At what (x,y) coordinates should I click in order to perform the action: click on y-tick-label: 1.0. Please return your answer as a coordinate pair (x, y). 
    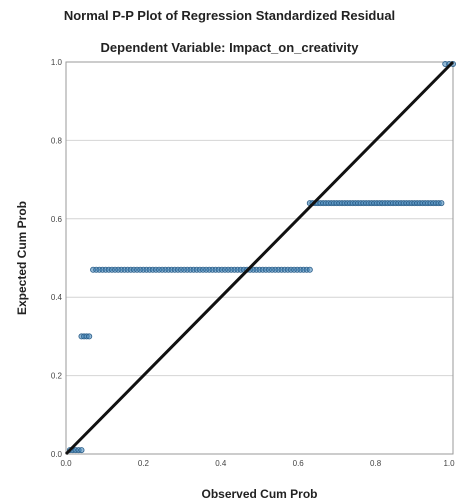
    Looking at the image, I should click on (57, 62).